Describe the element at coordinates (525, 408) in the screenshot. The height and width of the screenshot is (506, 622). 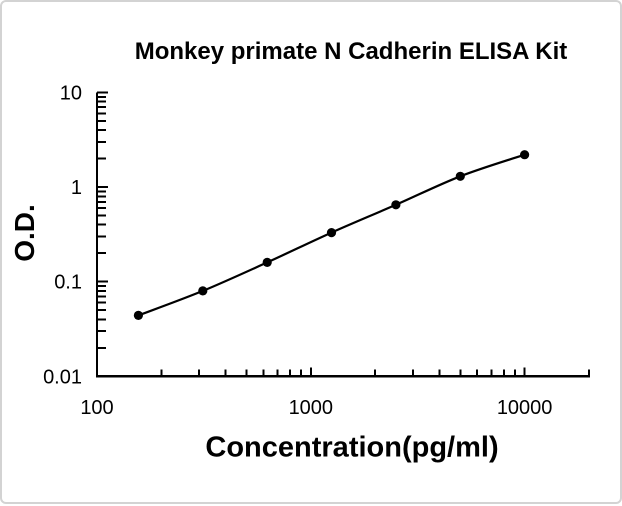
I see `x-tick-label: 10000` at that location.